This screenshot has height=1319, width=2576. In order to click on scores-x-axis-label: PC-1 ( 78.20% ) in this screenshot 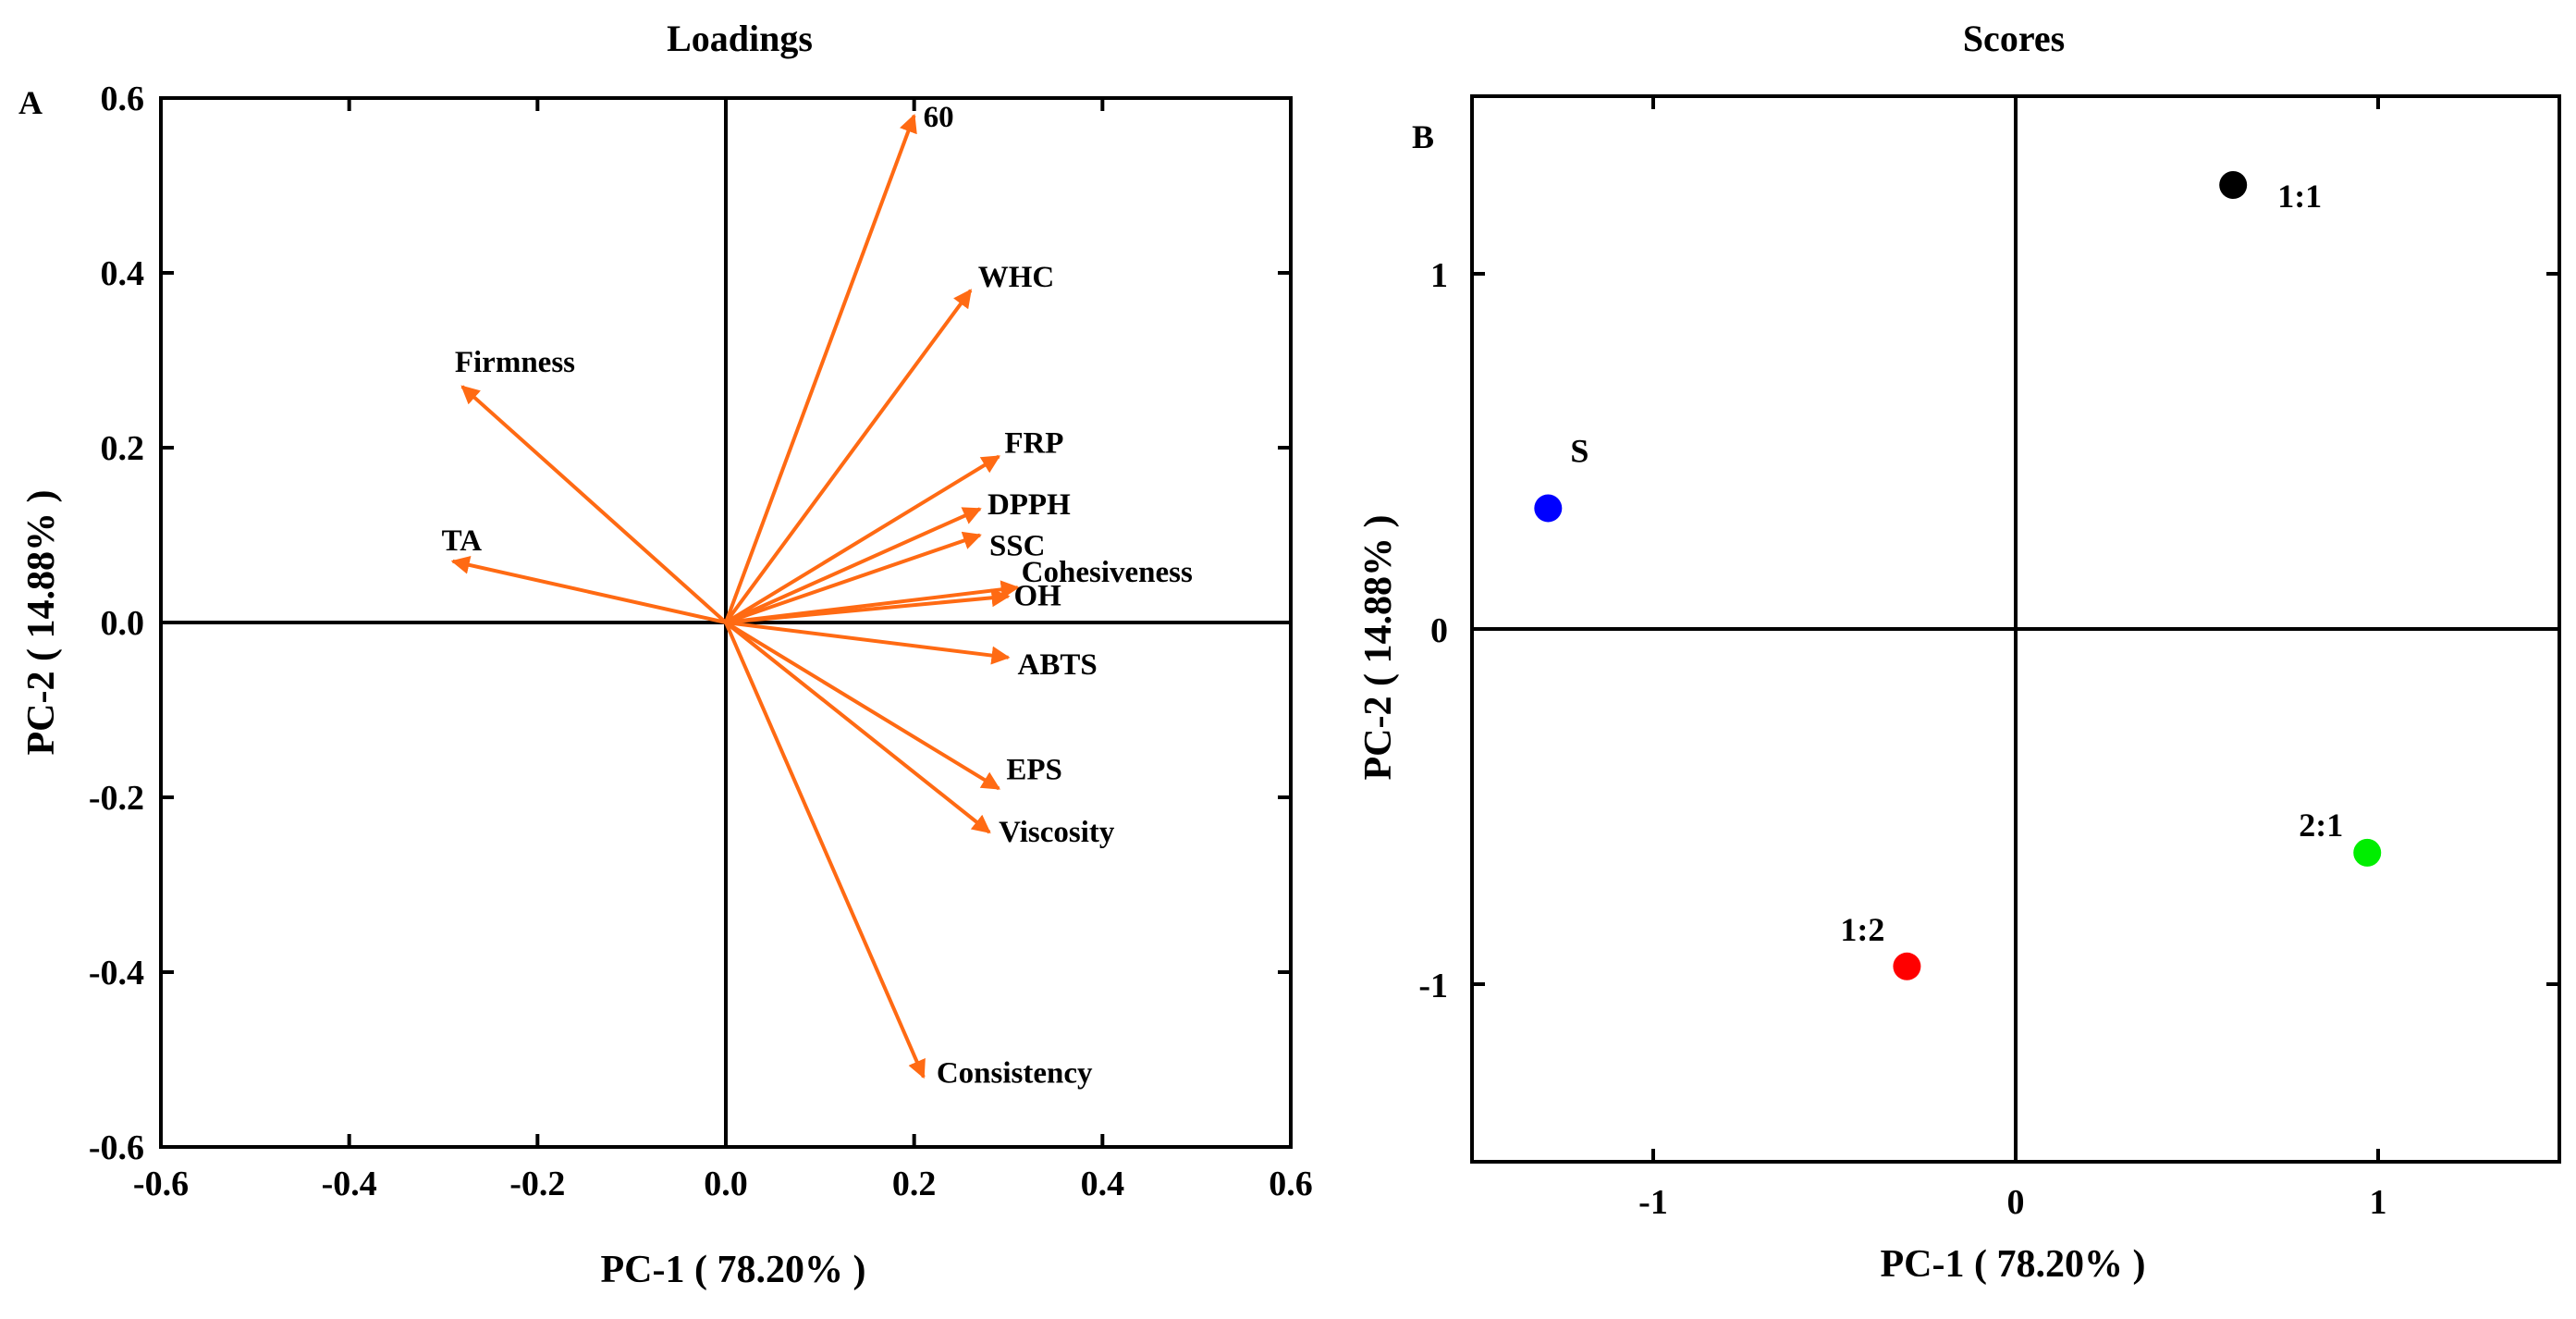, I will do `click(2013, 1264)`.